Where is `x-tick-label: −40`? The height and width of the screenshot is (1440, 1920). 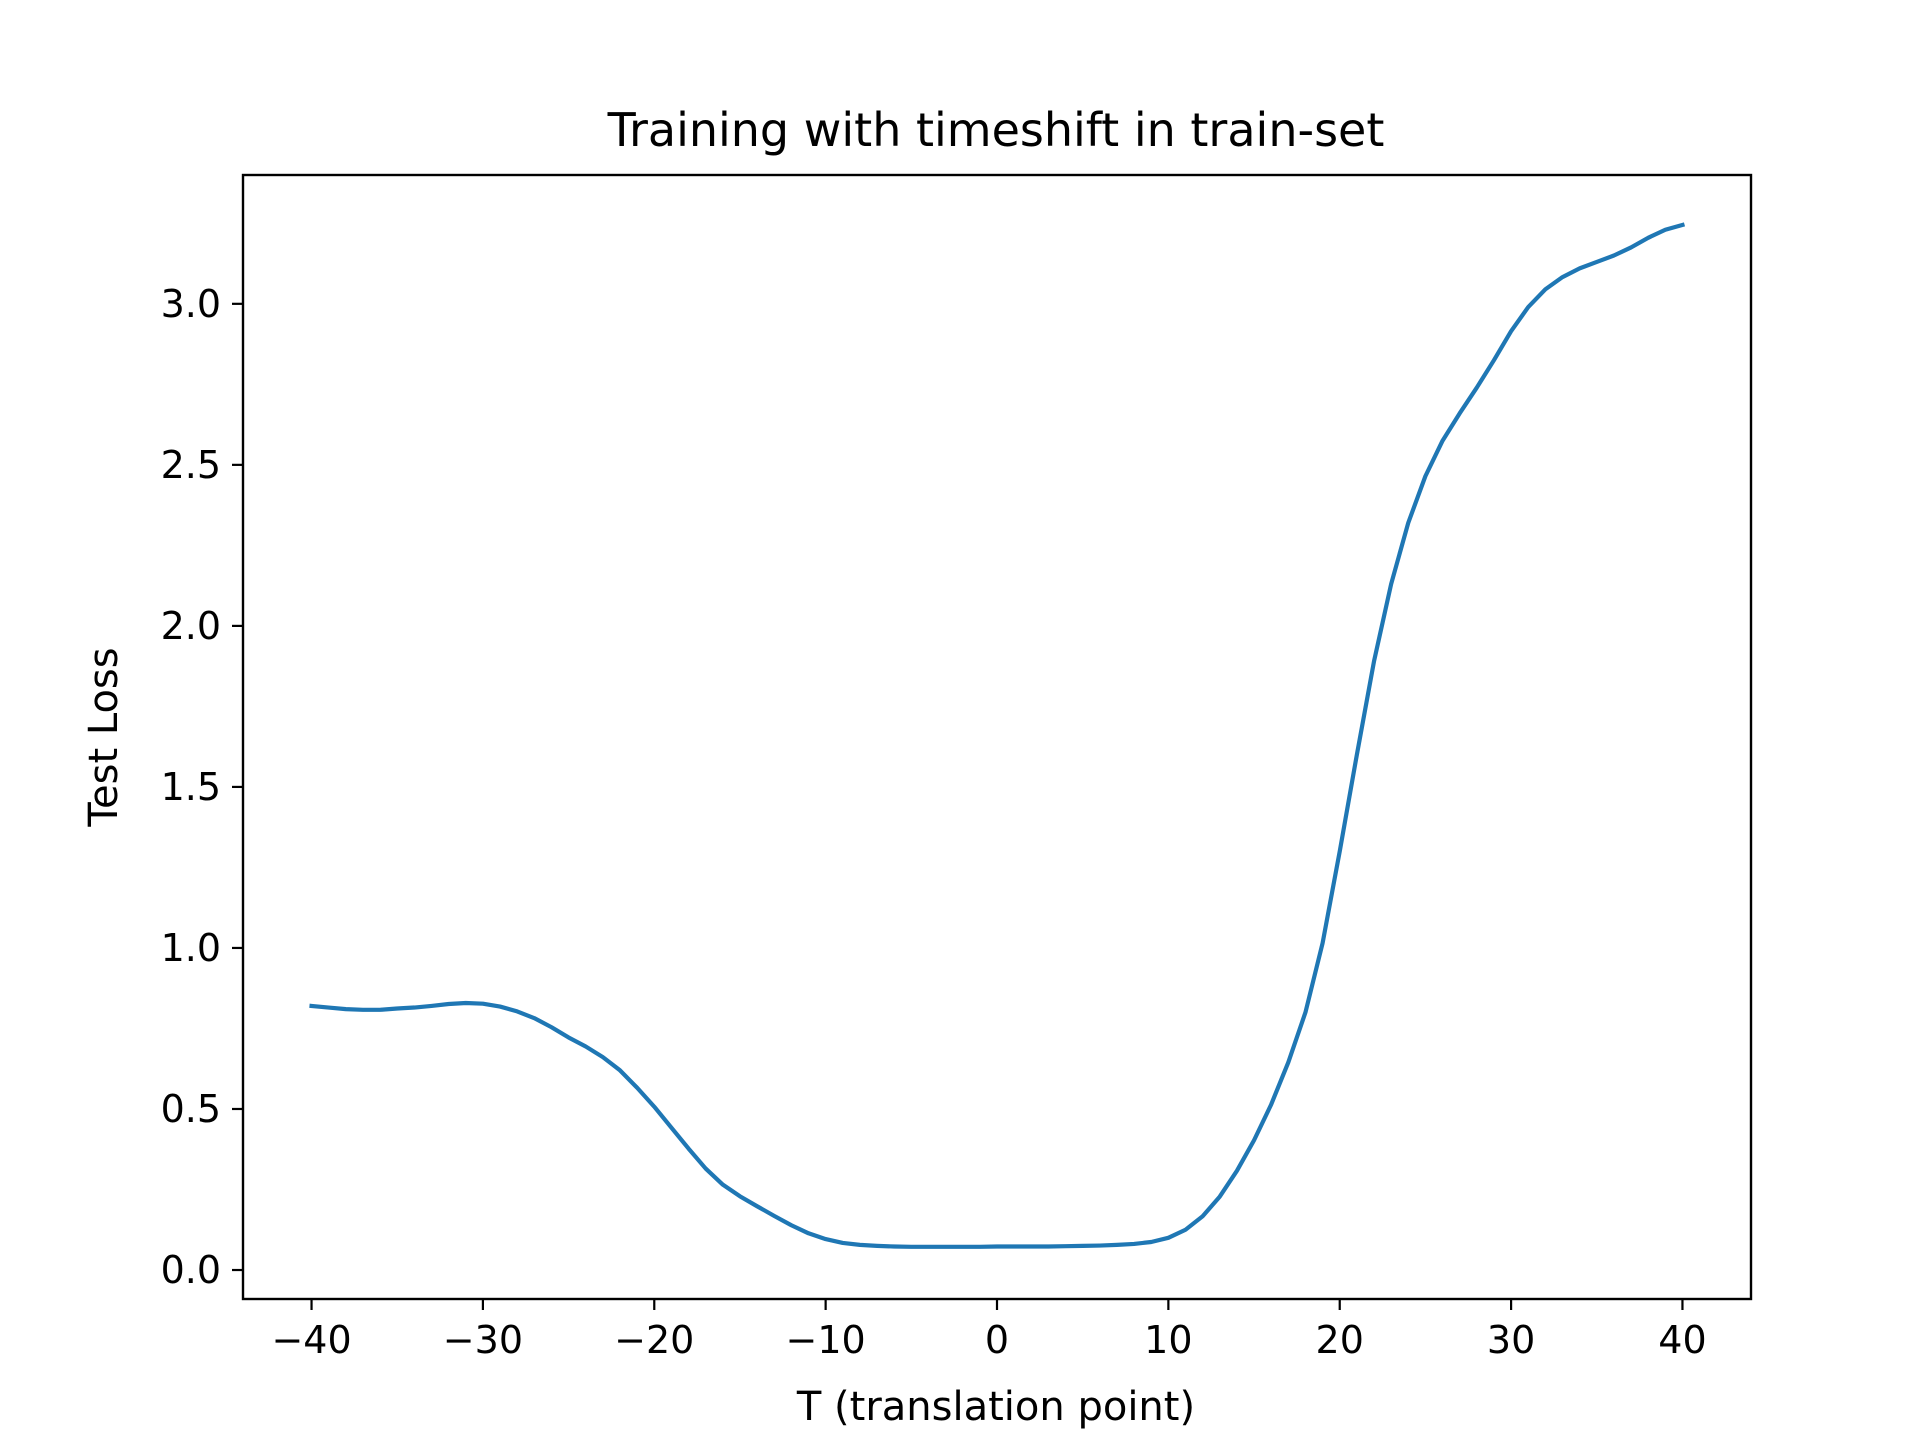 x-tick-label: −40 is located at coordinates (311, 1340).